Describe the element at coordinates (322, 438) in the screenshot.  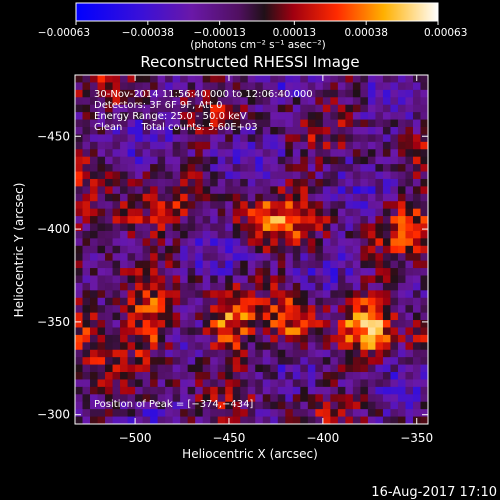
I see `x-tick-label: −400` at that location.